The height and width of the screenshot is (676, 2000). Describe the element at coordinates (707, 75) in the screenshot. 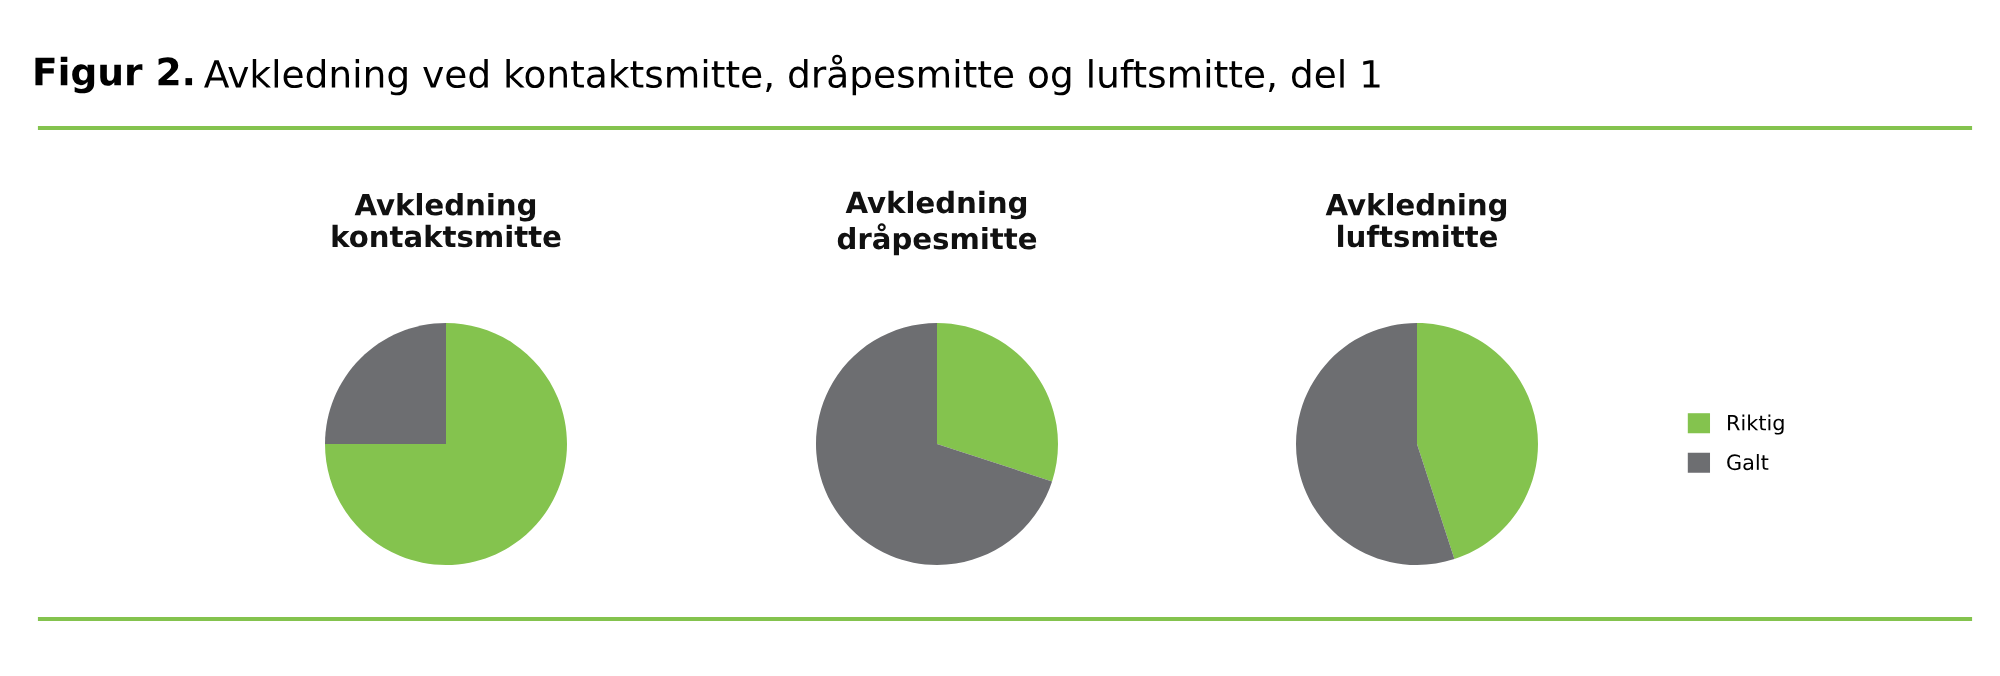

I see `text: Figur 2. Avkledning ved kontaktsmitte, dråpesmitte og luftsmitte, del 1` at that location.